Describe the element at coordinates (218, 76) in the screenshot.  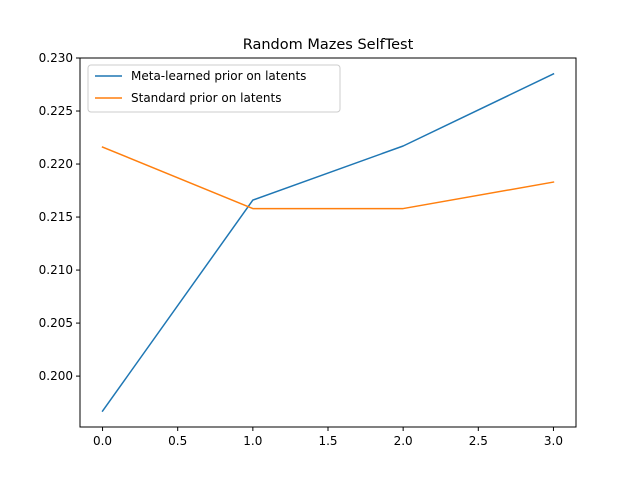
I see `legend-label: Meta-learned prior on latents` at that location.